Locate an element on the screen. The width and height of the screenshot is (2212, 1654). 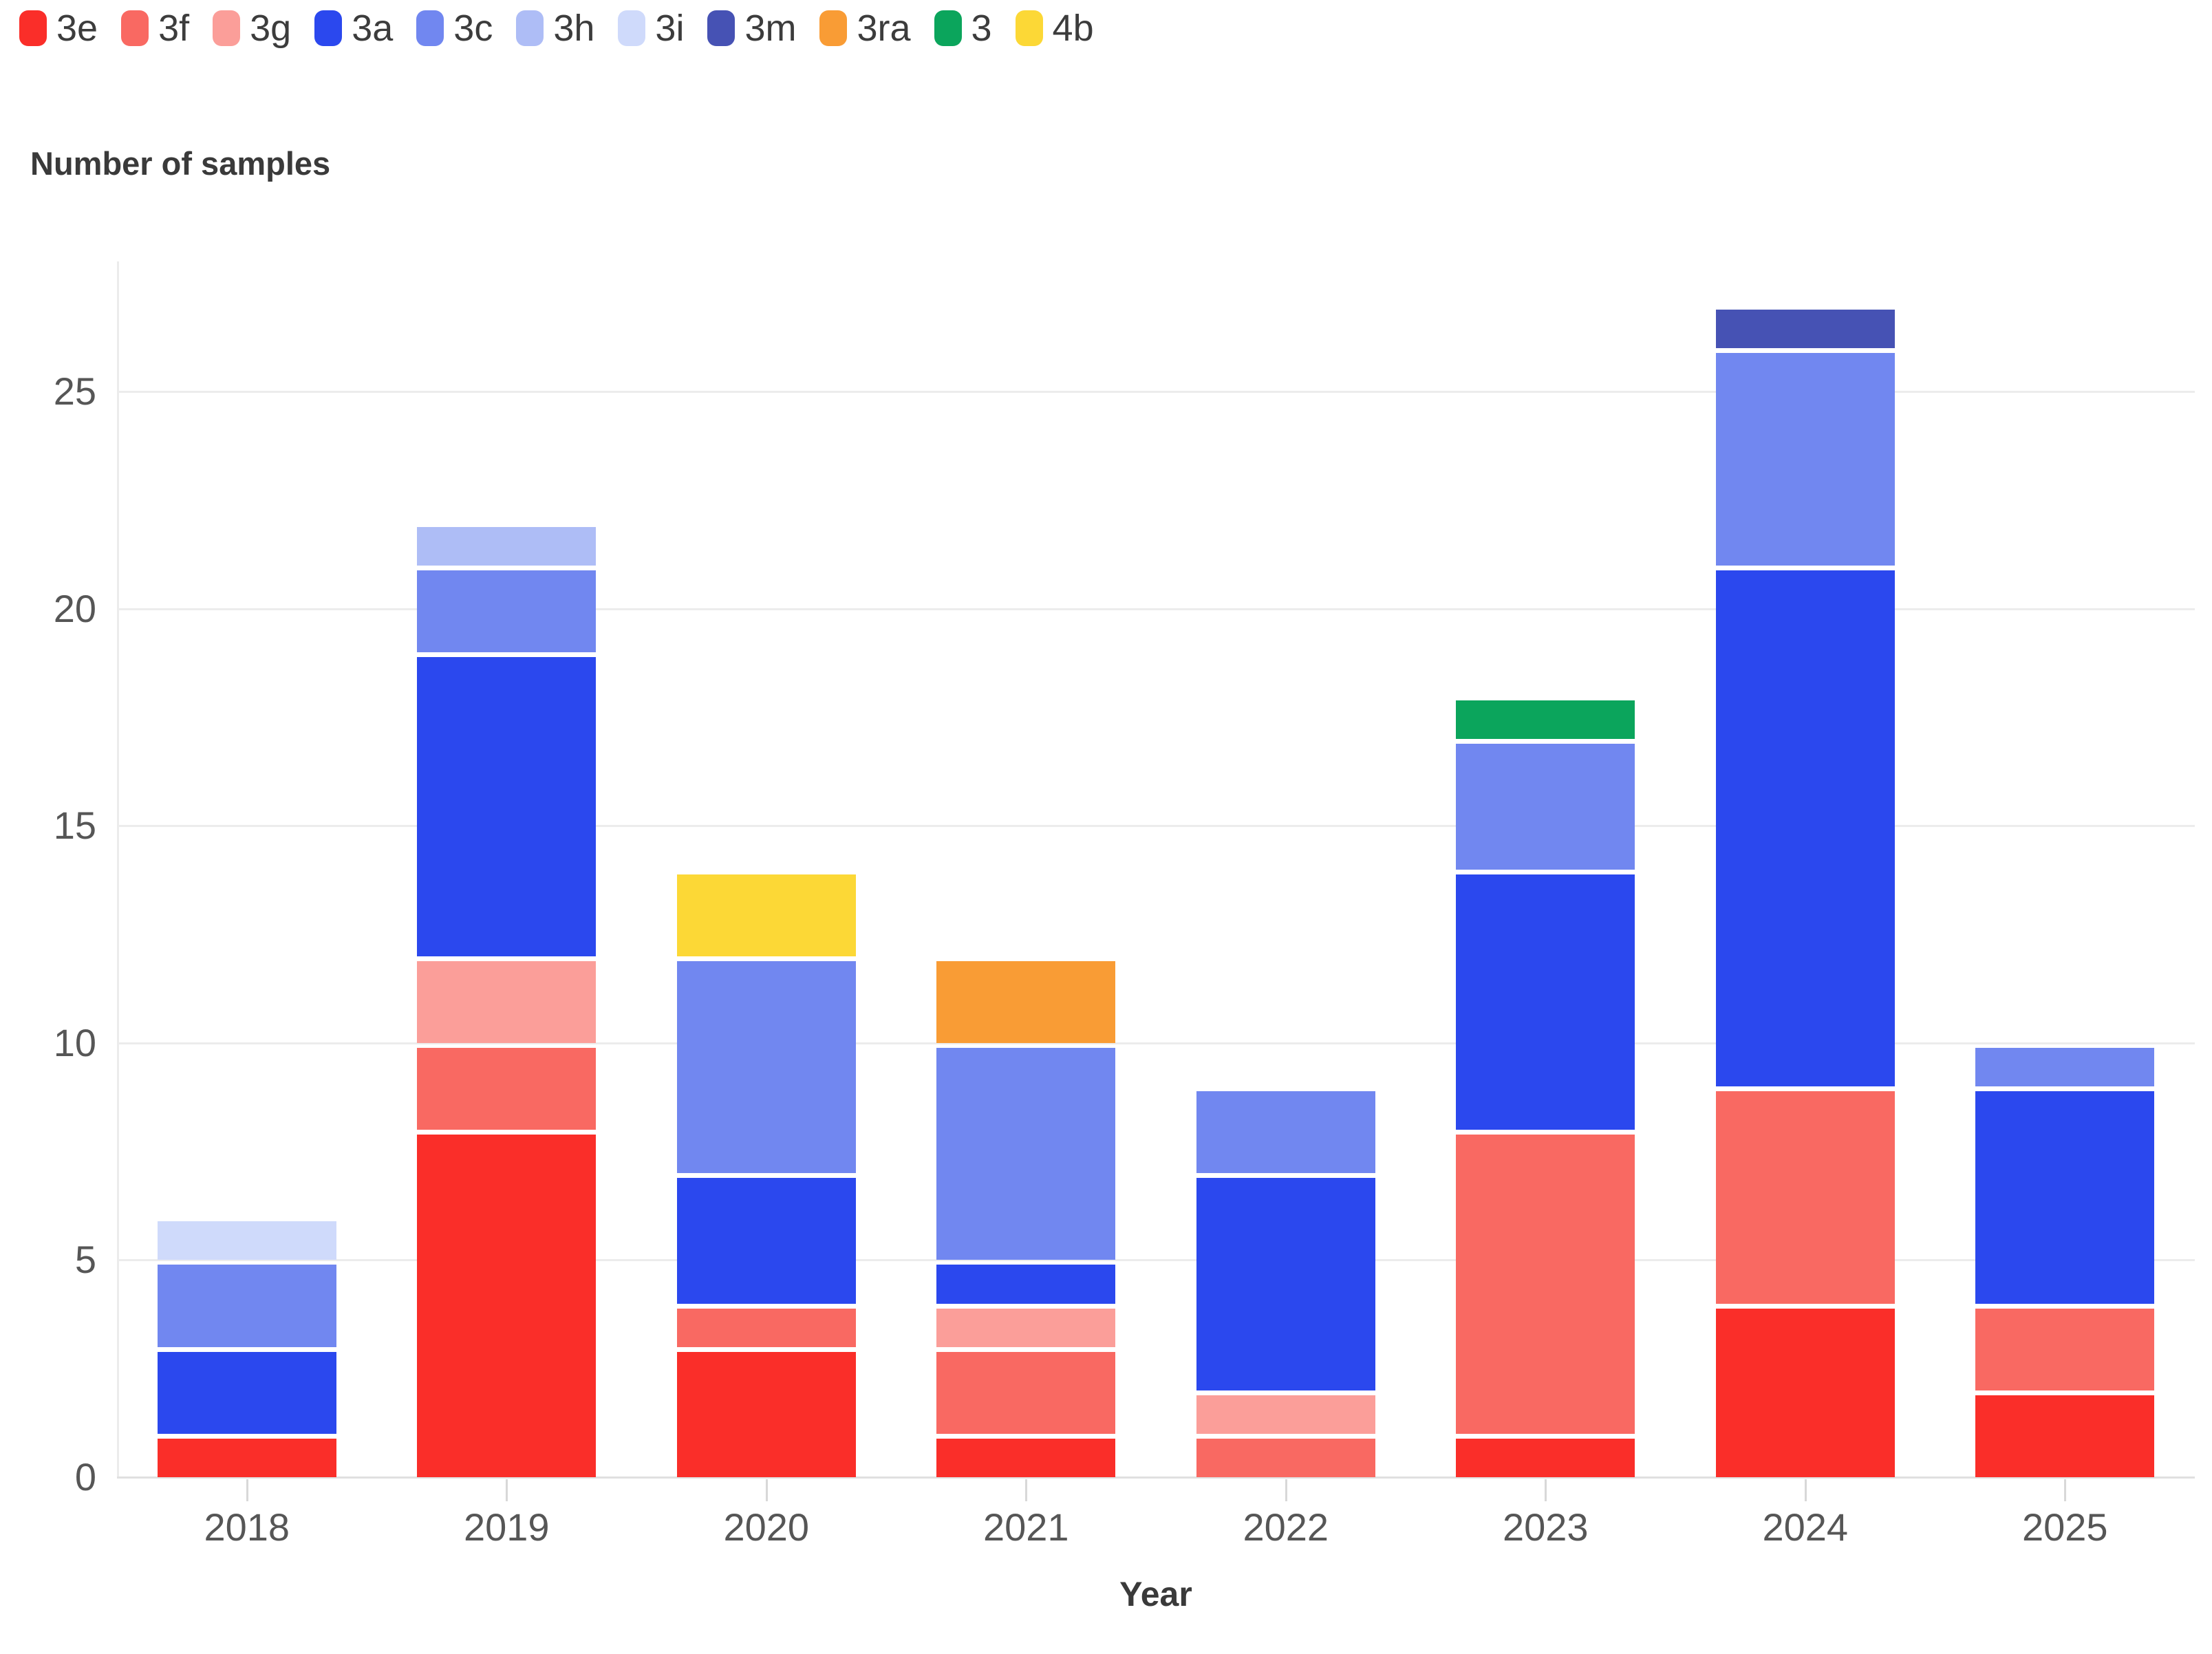
bar-segment-2020-3e is located at coordinates (766, 1414).